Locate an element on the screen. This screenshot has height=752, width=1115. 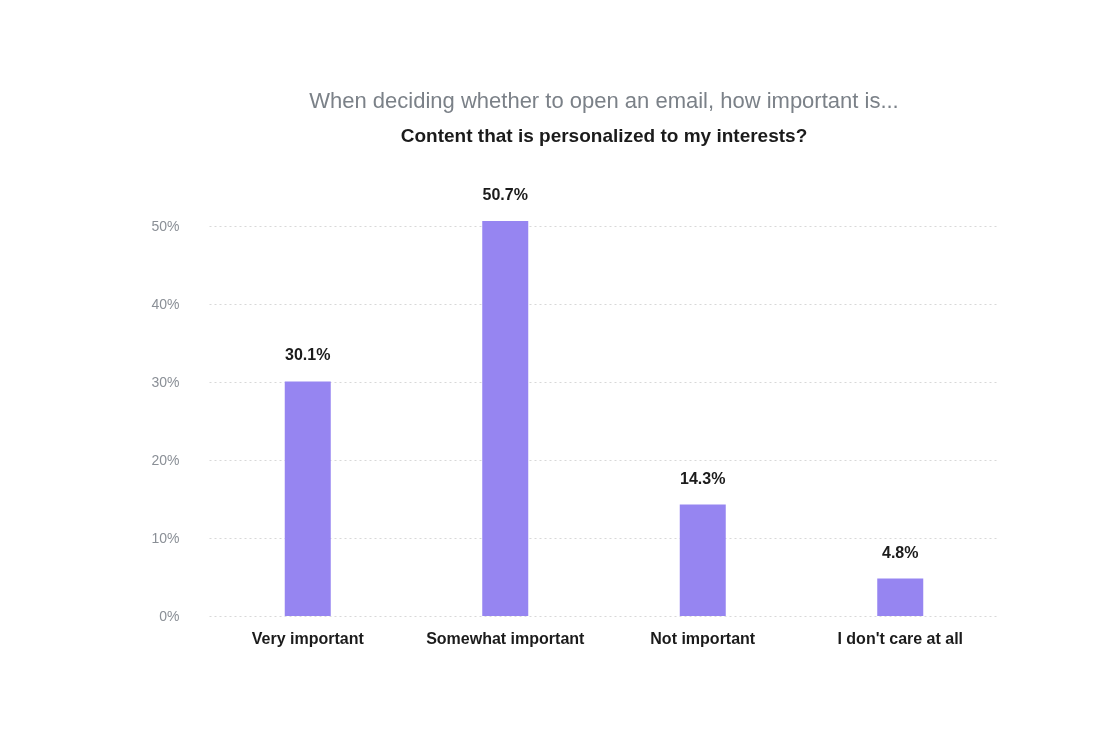
y-tick-label: 0% is located at coordinates (169, 615).